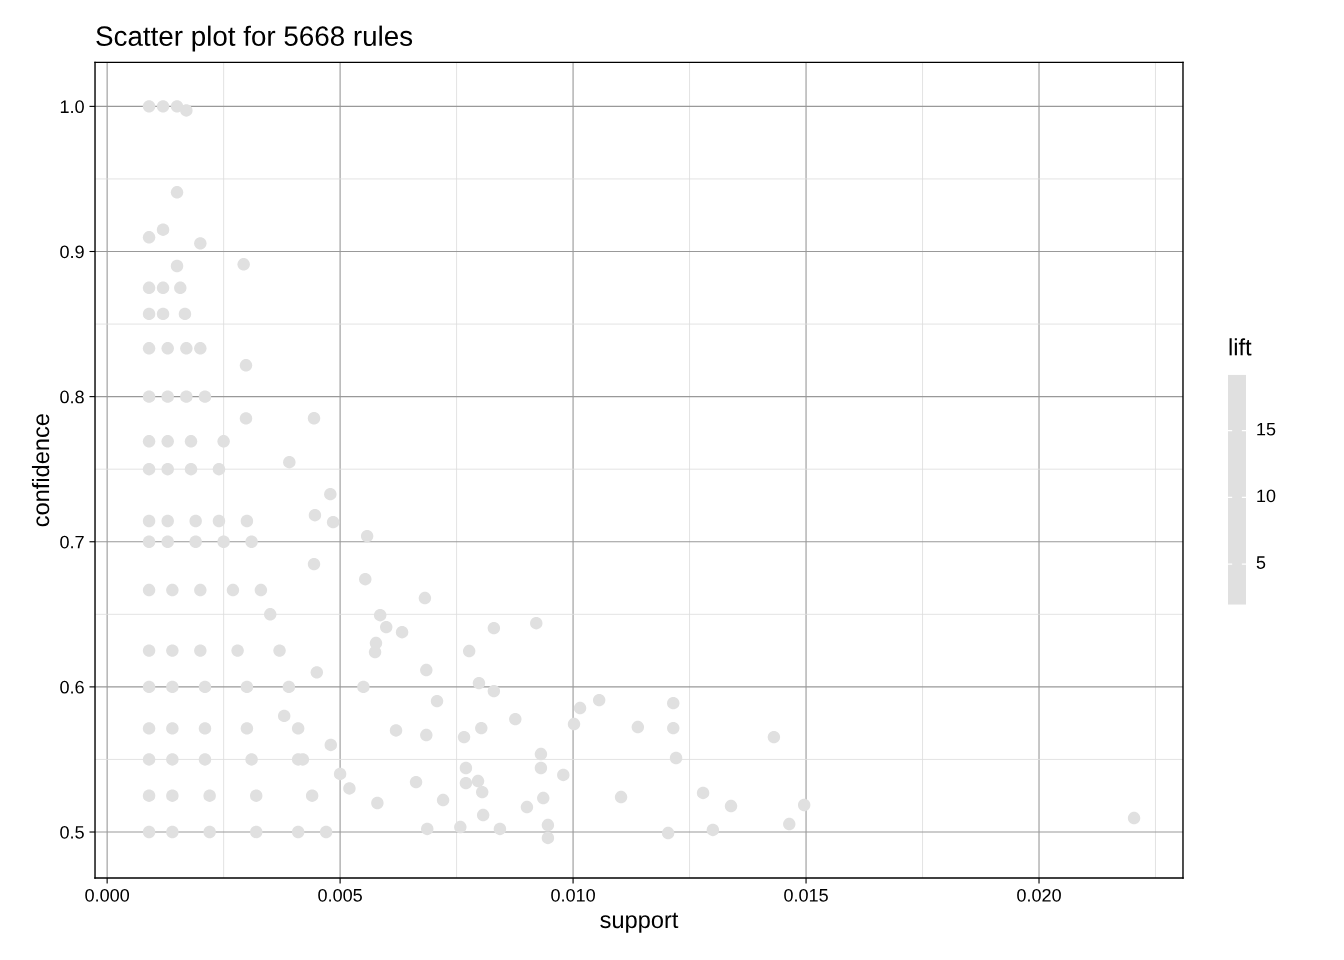 This screenshot has width=1344, height=960. I want to click on x-tick-label: 0.000, so click(107, 895).